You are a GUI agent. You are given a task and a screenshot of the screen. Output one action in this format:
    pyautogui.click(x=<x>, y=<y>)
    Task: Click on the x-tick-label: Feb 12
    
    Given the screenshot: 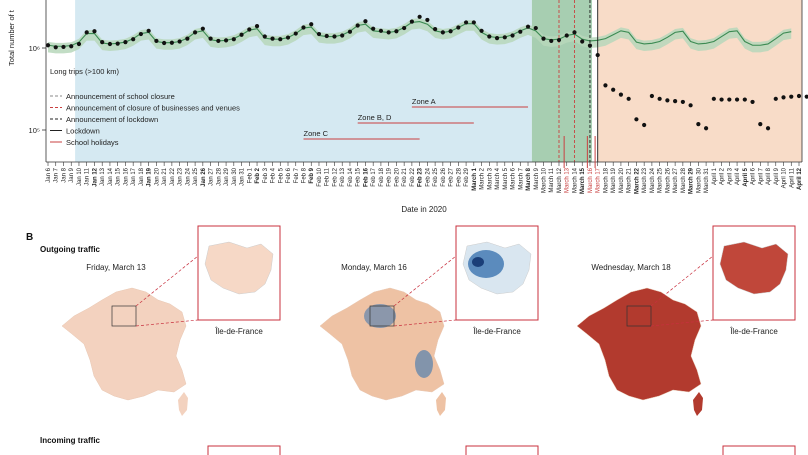 What is the action you would take?
    pyautogui.click(x=335, y=176)
    